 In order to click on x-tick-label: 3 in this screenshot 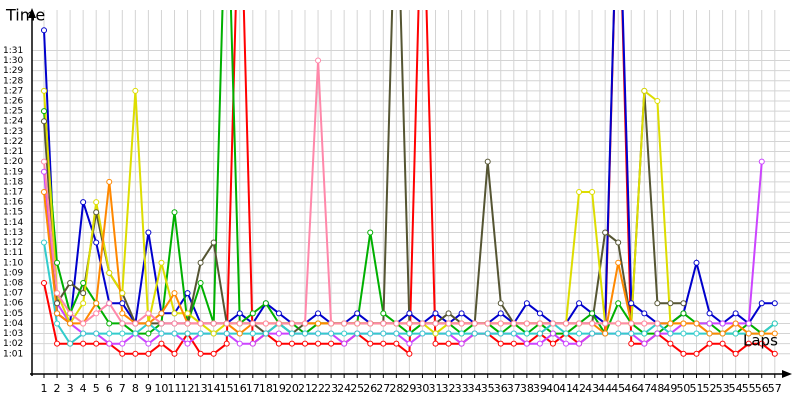, I will do `click(70, 388)`.